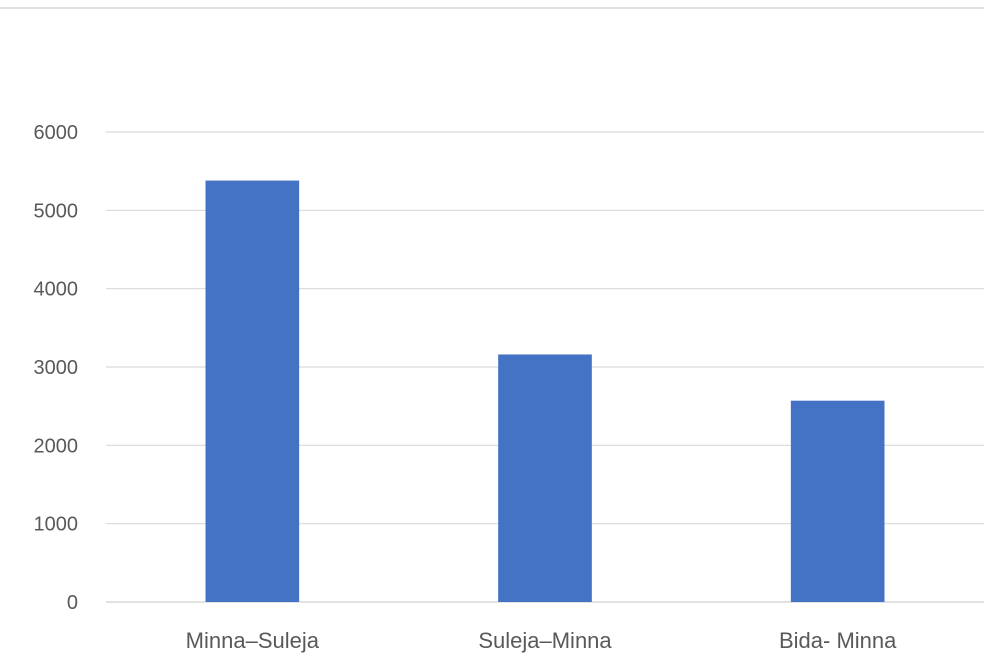 The height and width of the screenshot is (662, 984). I want to click on y-tick-label: 0, so click(72, 603).